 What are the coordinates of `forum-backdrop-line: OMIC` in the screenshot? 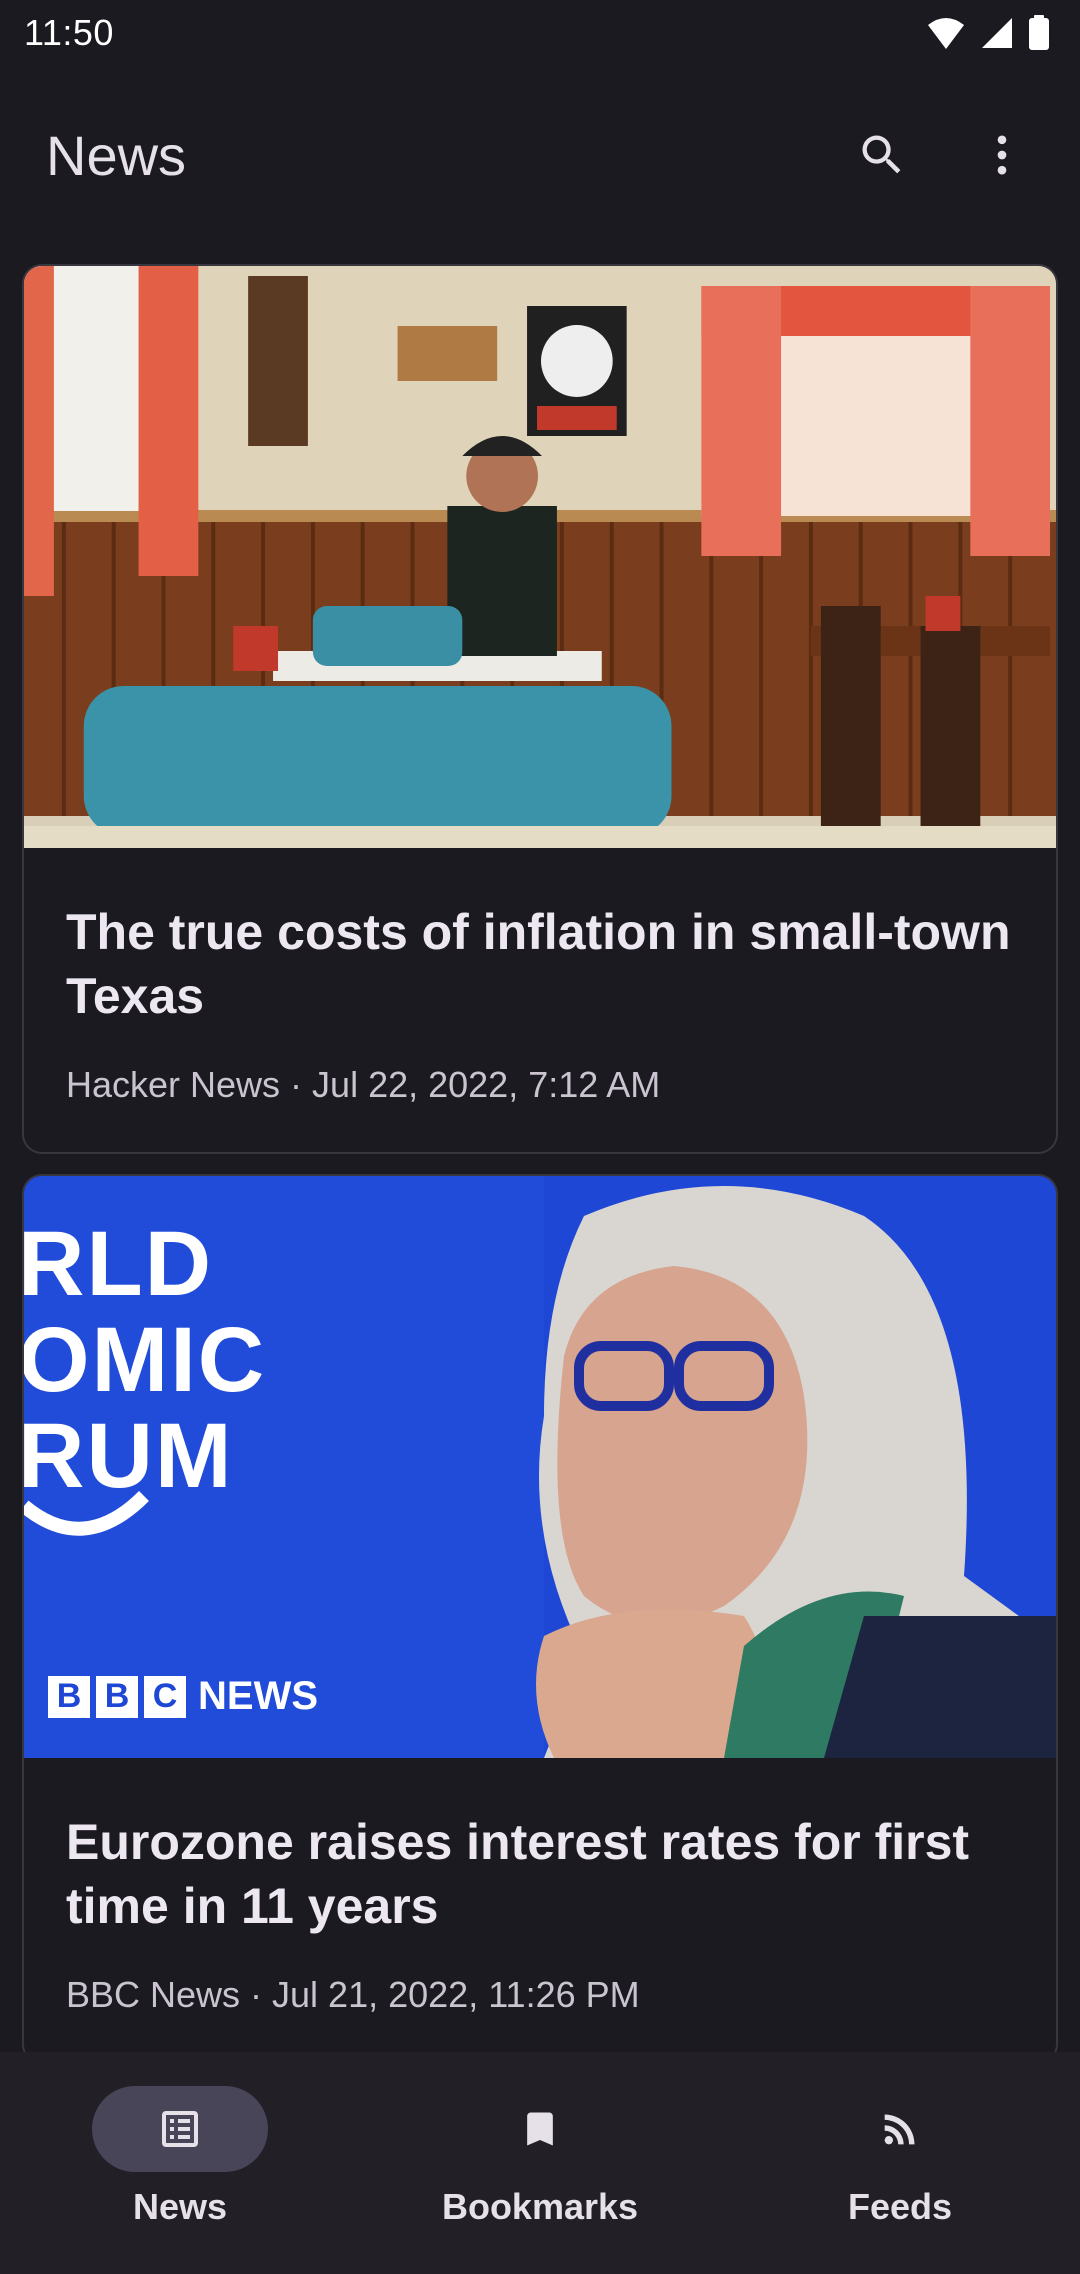 It's located at (144, 1360).